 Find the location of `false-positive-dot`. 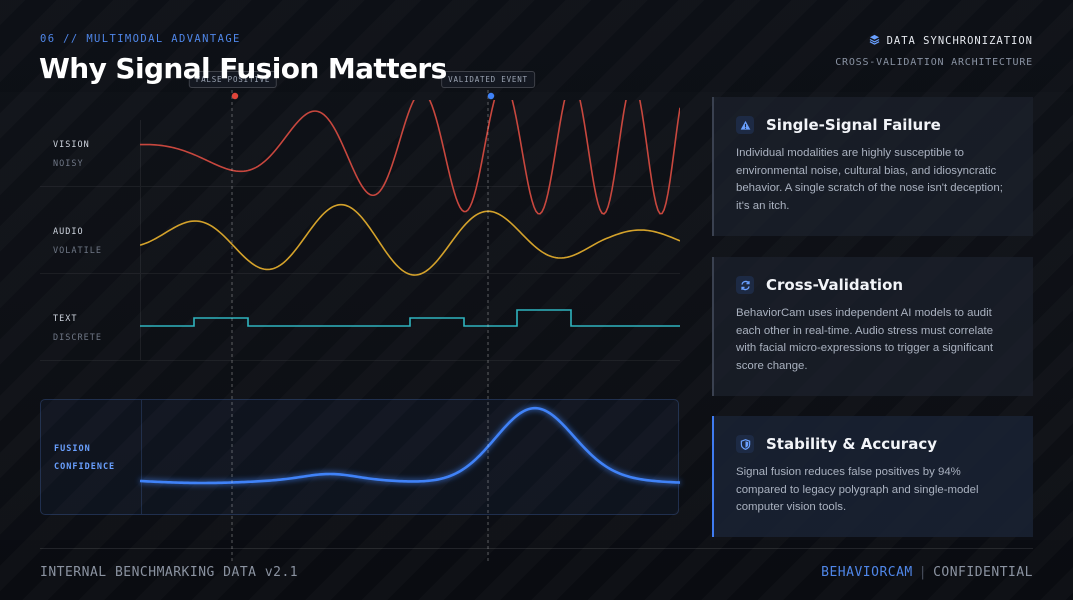

false-positive-dot is located at coordinates (235, 96).